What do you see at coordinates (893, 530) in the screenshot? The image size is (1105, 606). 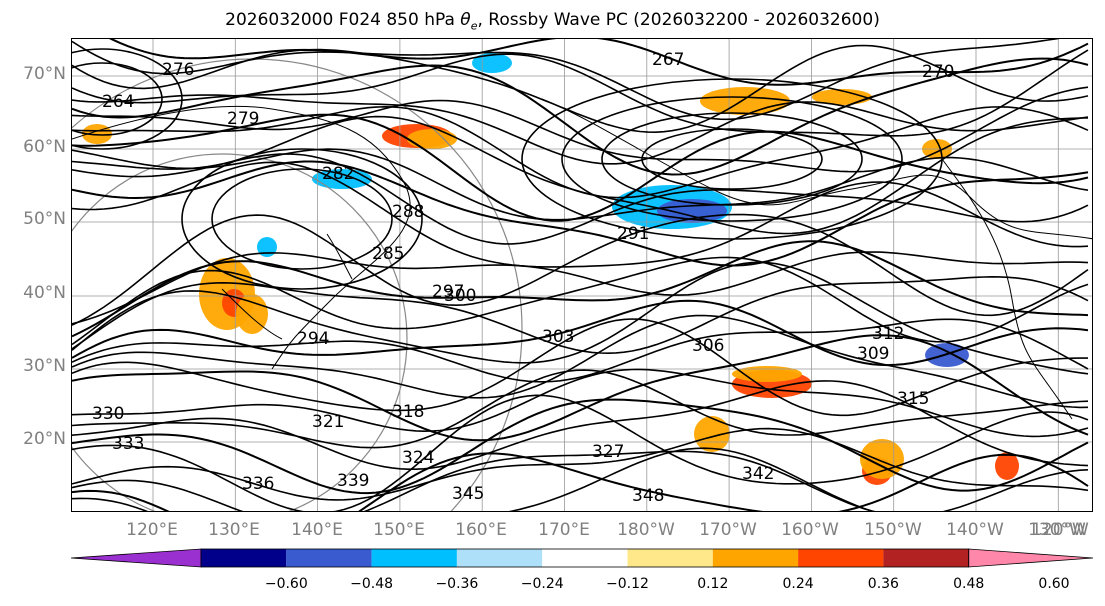 I see `lon-label: 150°W` at bounding box center [893, 530].